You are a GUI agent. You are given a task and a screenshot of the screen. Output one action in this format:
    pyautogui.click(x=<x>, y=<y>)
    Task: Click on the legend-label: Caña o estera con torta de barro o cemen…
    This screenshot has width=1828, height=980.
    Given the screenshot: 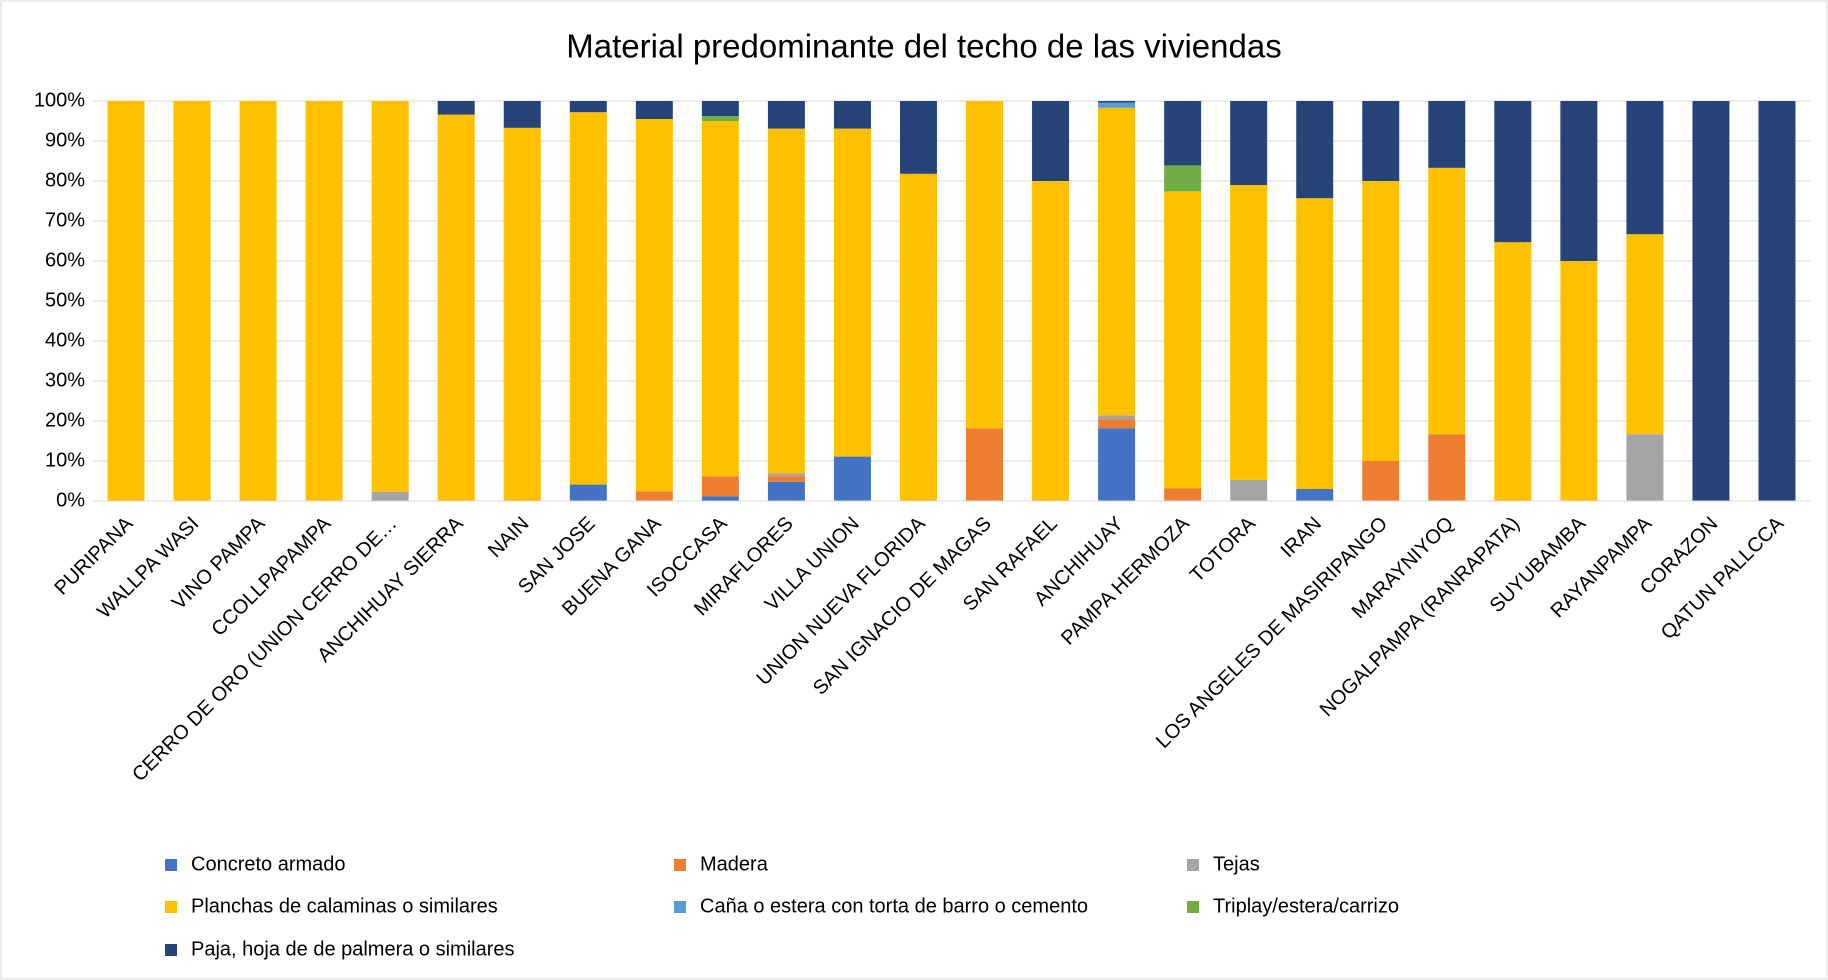 What is the action you would take?
    pyautogui.click(x=894, y=906)
    